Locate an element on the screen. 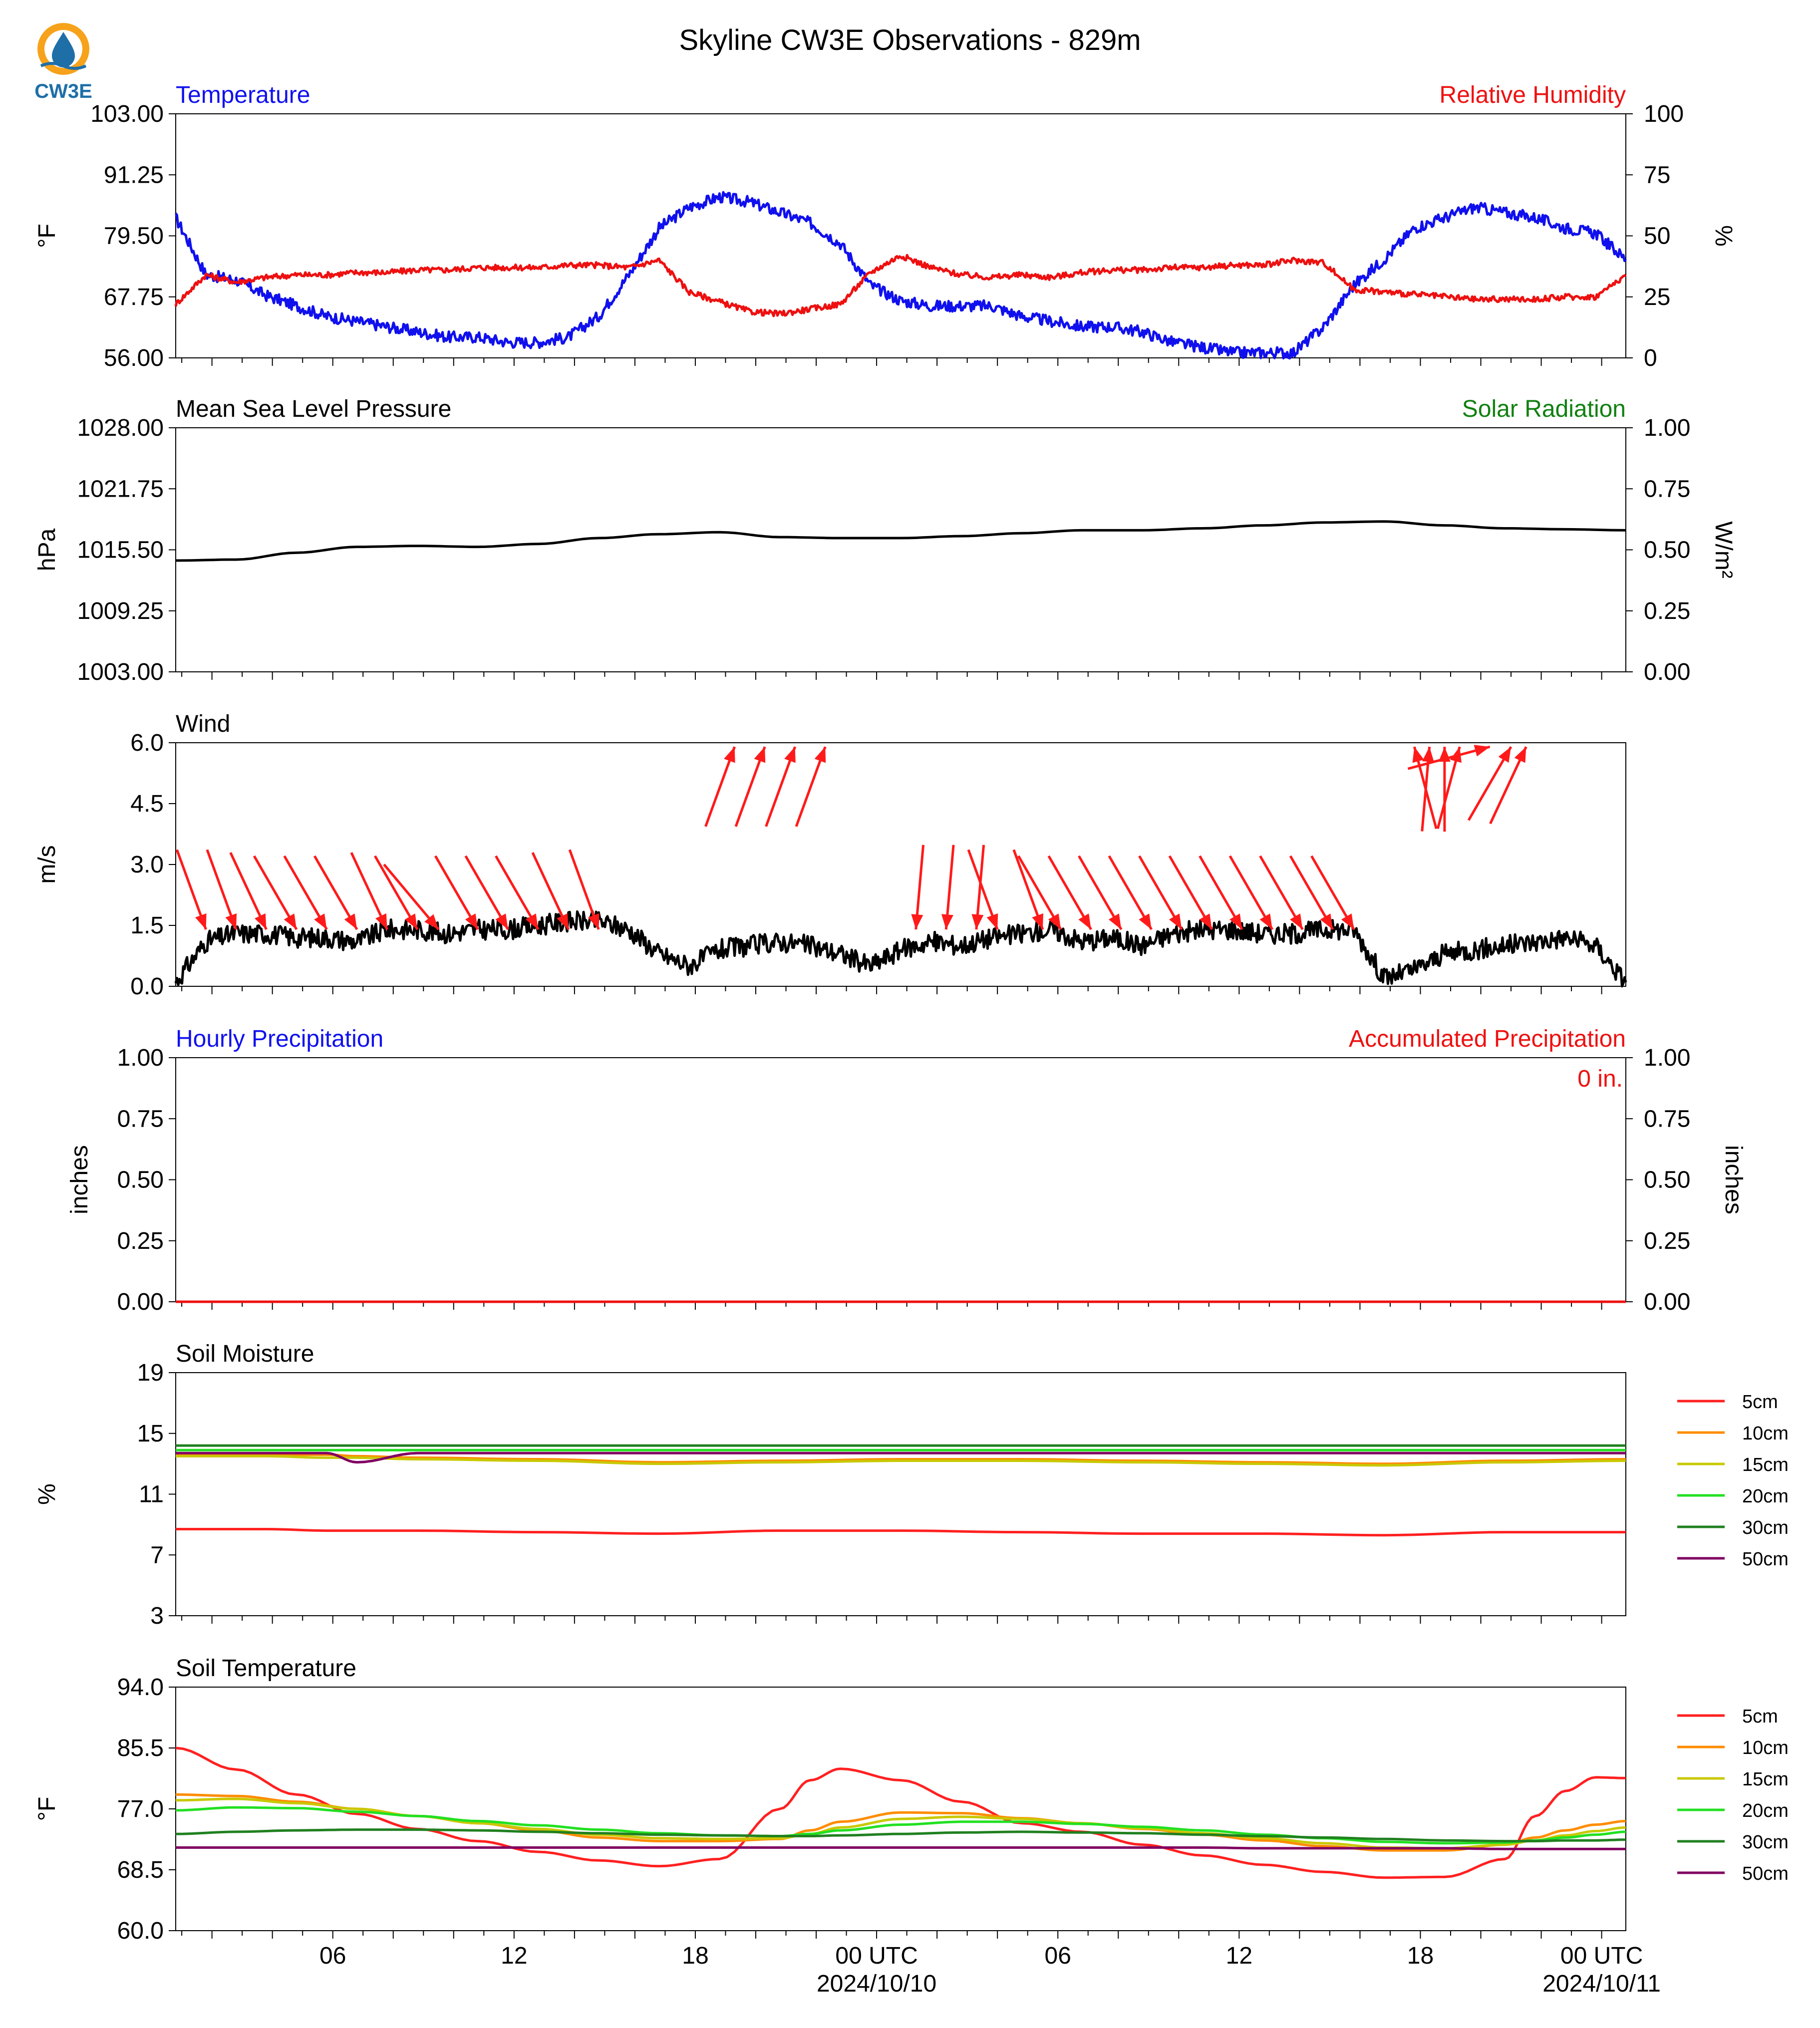  x-tick-label: 18 is located at coordinates (695, 1956).